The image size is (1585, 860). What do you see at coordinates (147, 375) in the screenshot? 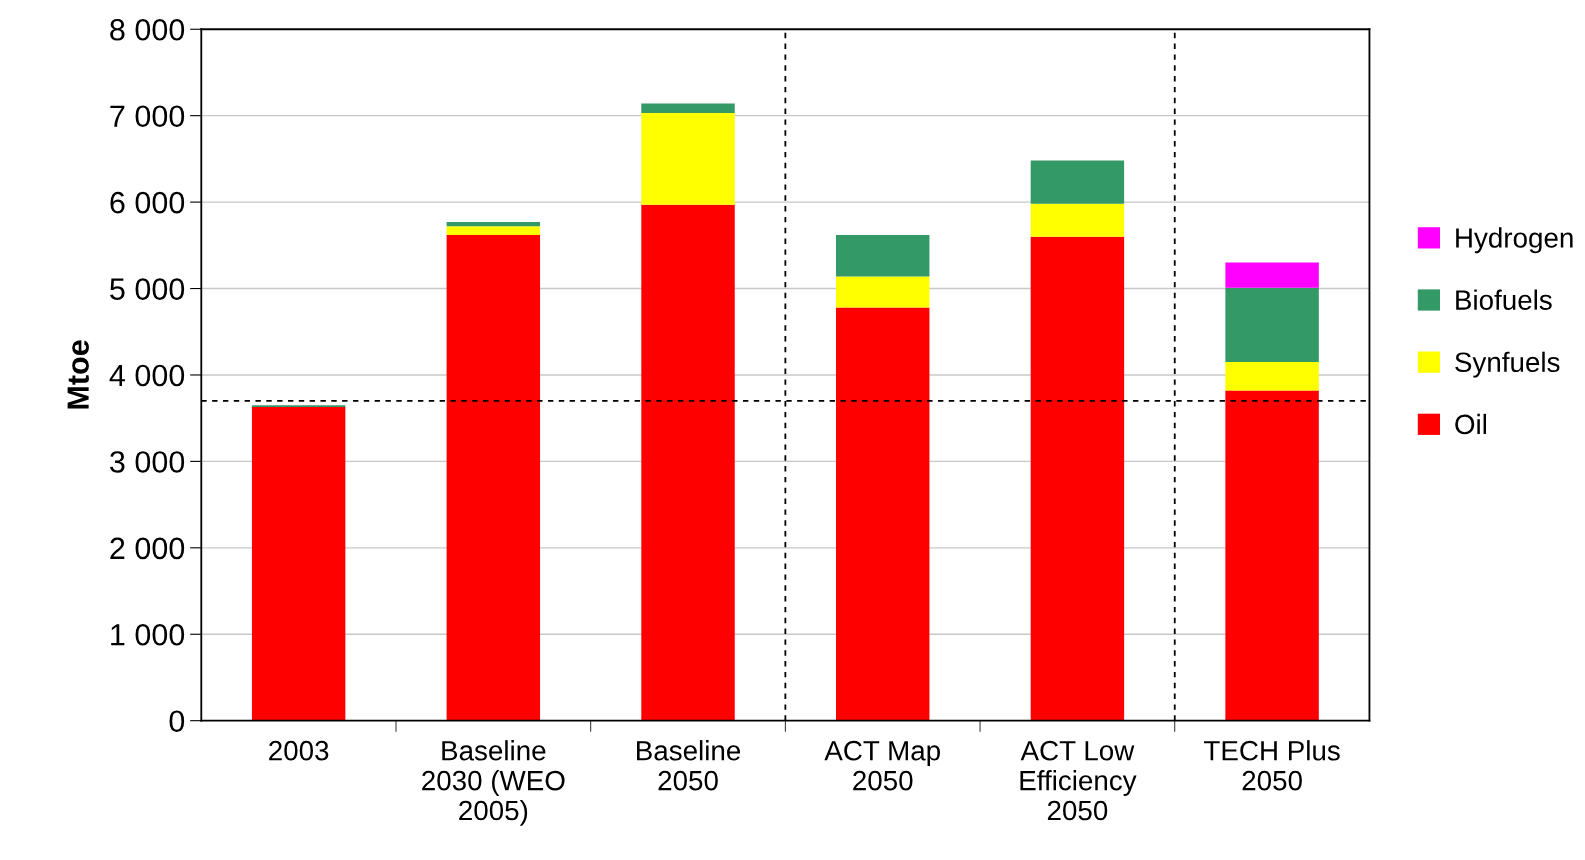
I see `y-tick-label: 4 000` at bounding box center [147, 375].